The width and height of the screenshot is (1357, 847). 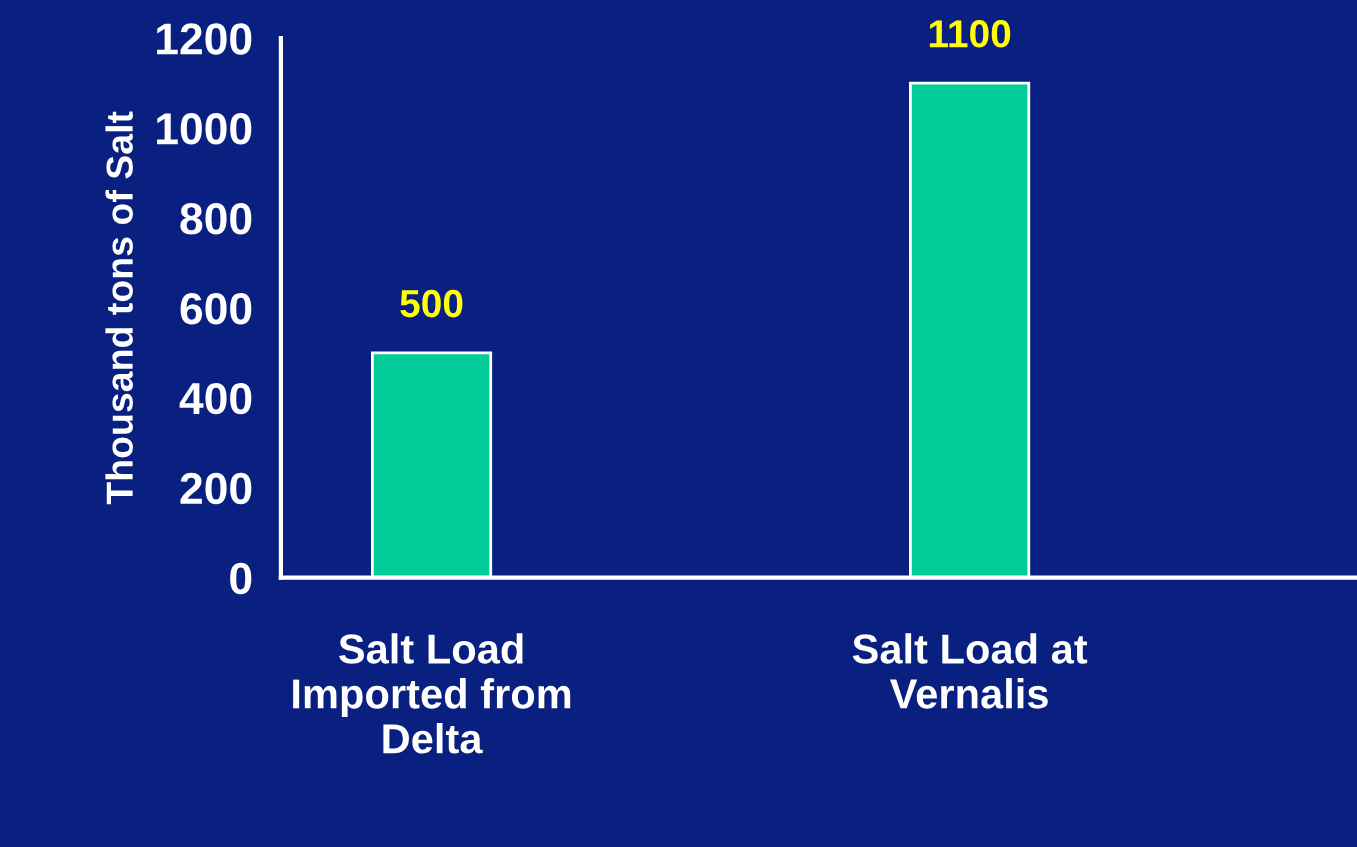 What do you see at coordinates (204, 129) in the screenshot?
I see `y-tick-label: 1000` at bounding box center [204, 129].